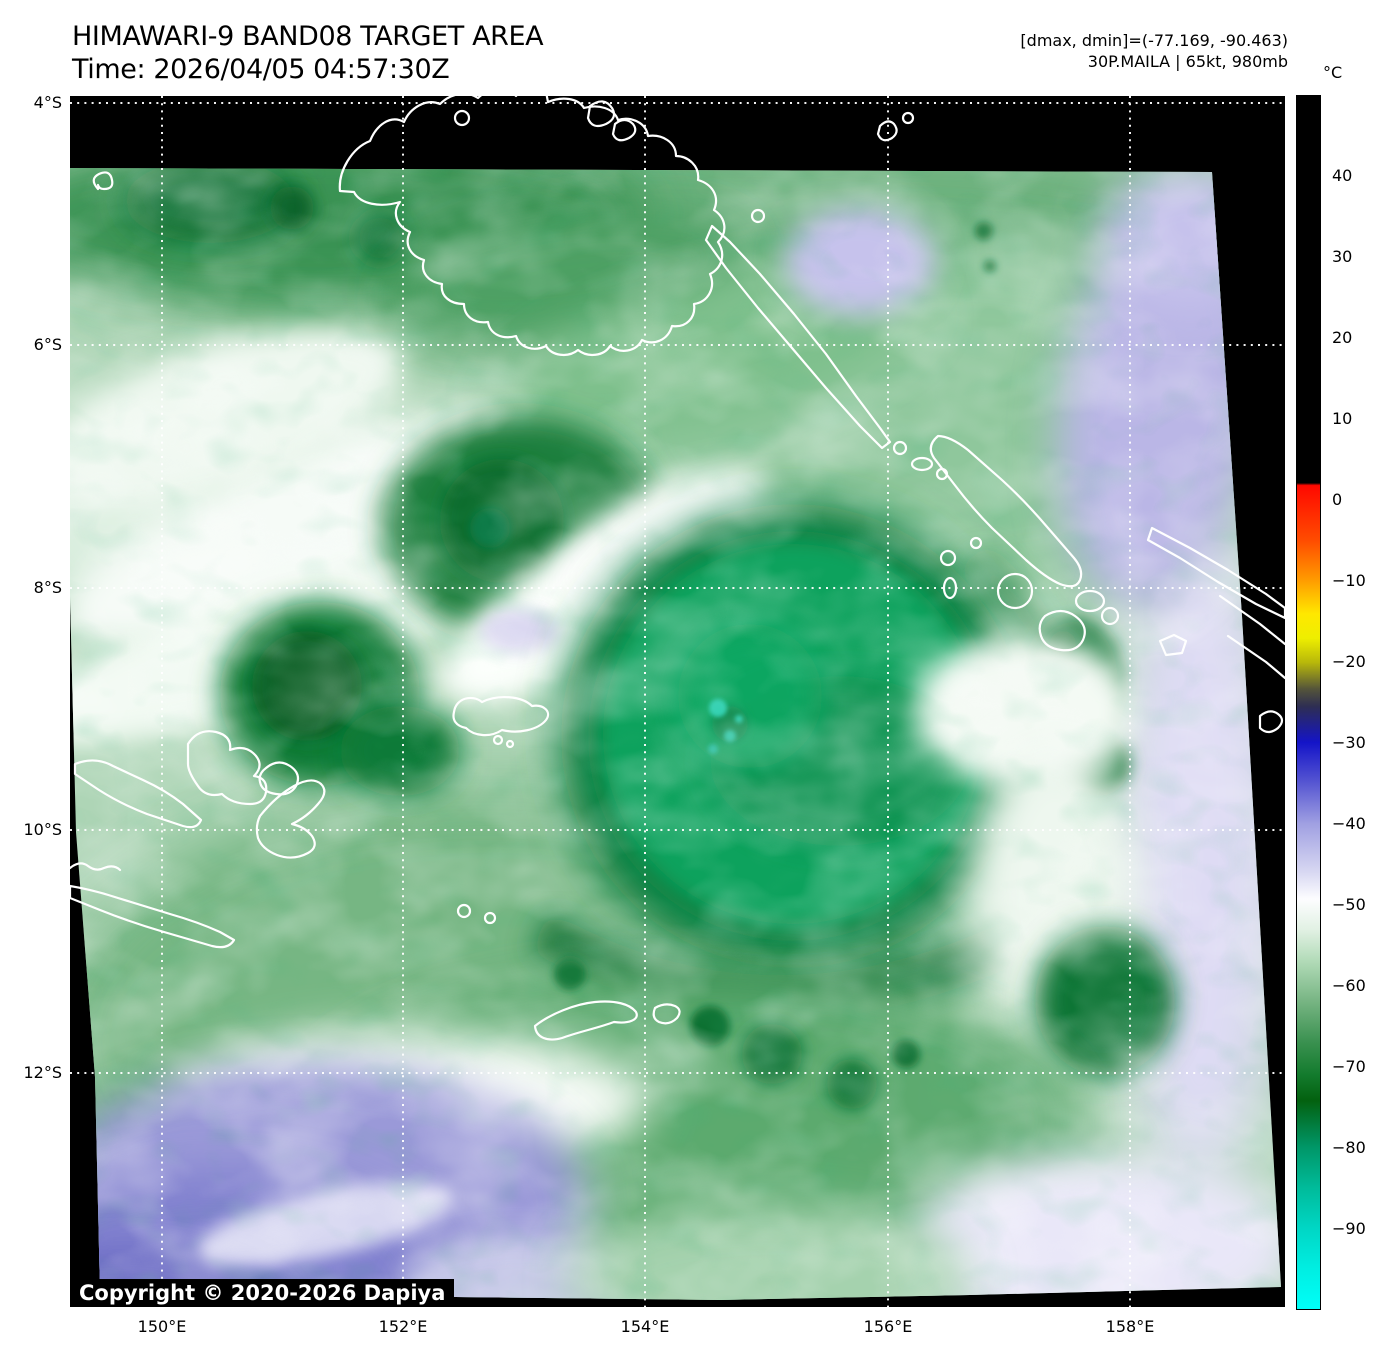 This screenshot has height=1359, width=1388. Describe the element at coordinates (1349, 742) in the screenshot. I see `colorbar-tick-m30: −30` at that location.